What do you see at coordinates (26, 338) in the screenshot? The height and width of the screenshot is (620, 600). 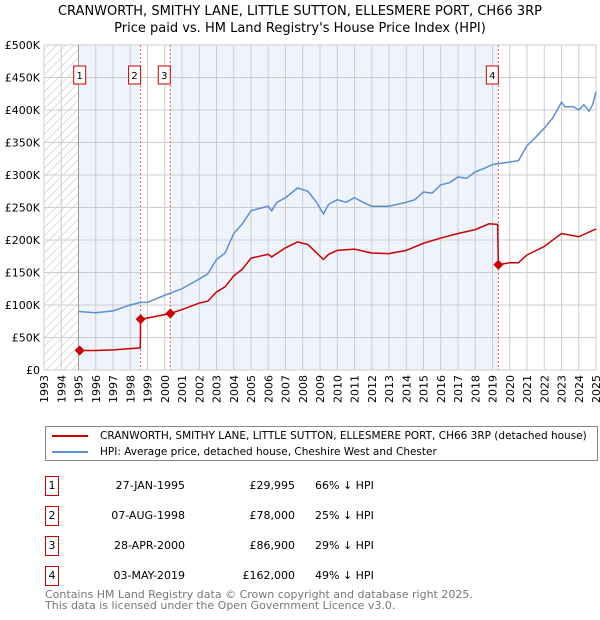 I see `y-tick-label: £50K` at bounding box center [26, 338].